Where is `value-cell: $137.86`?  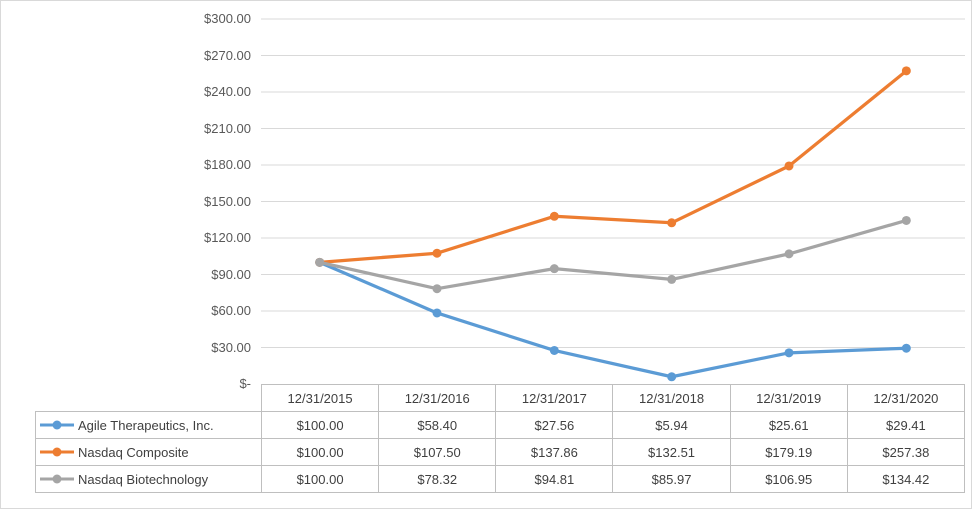
value-cell: $137.86 is located at coordinates (554, 452).